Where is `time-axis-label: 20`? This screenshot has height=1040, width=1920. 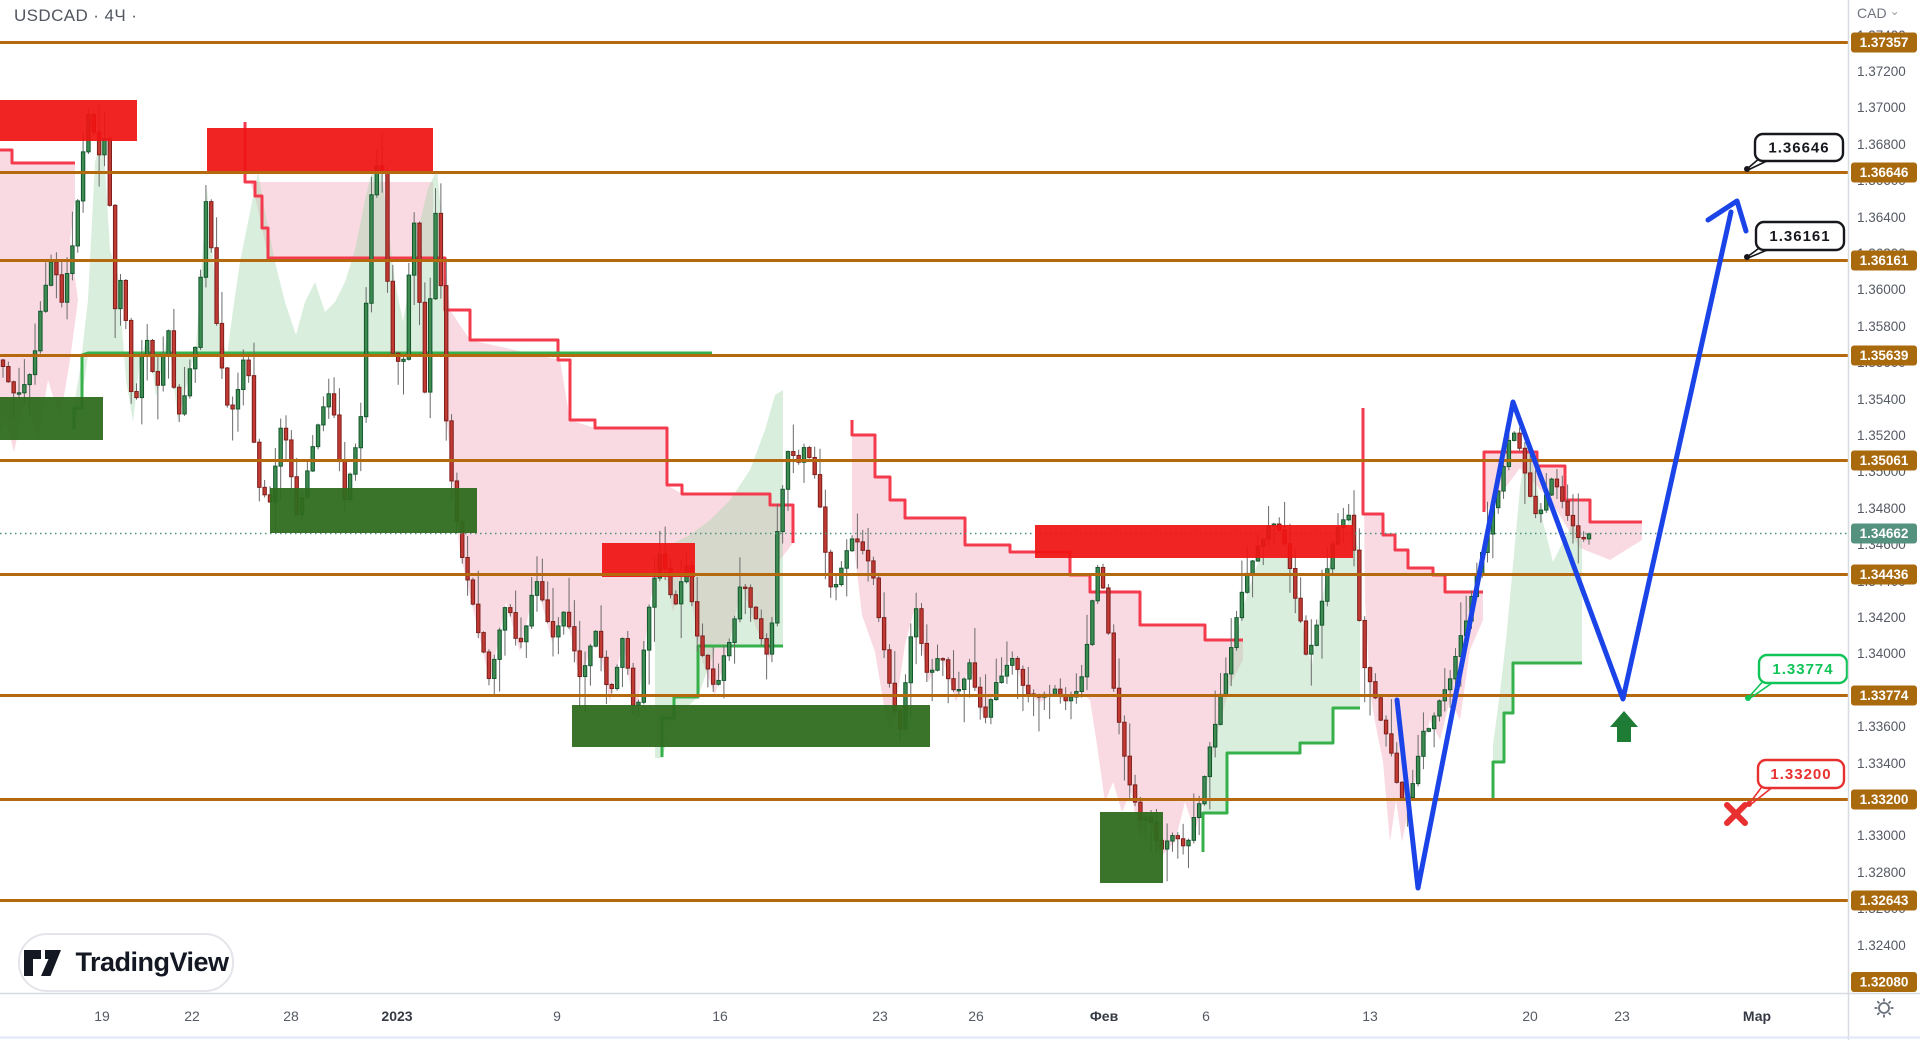 time-axis-label: 20 is located at coordinates (1530, 1016).